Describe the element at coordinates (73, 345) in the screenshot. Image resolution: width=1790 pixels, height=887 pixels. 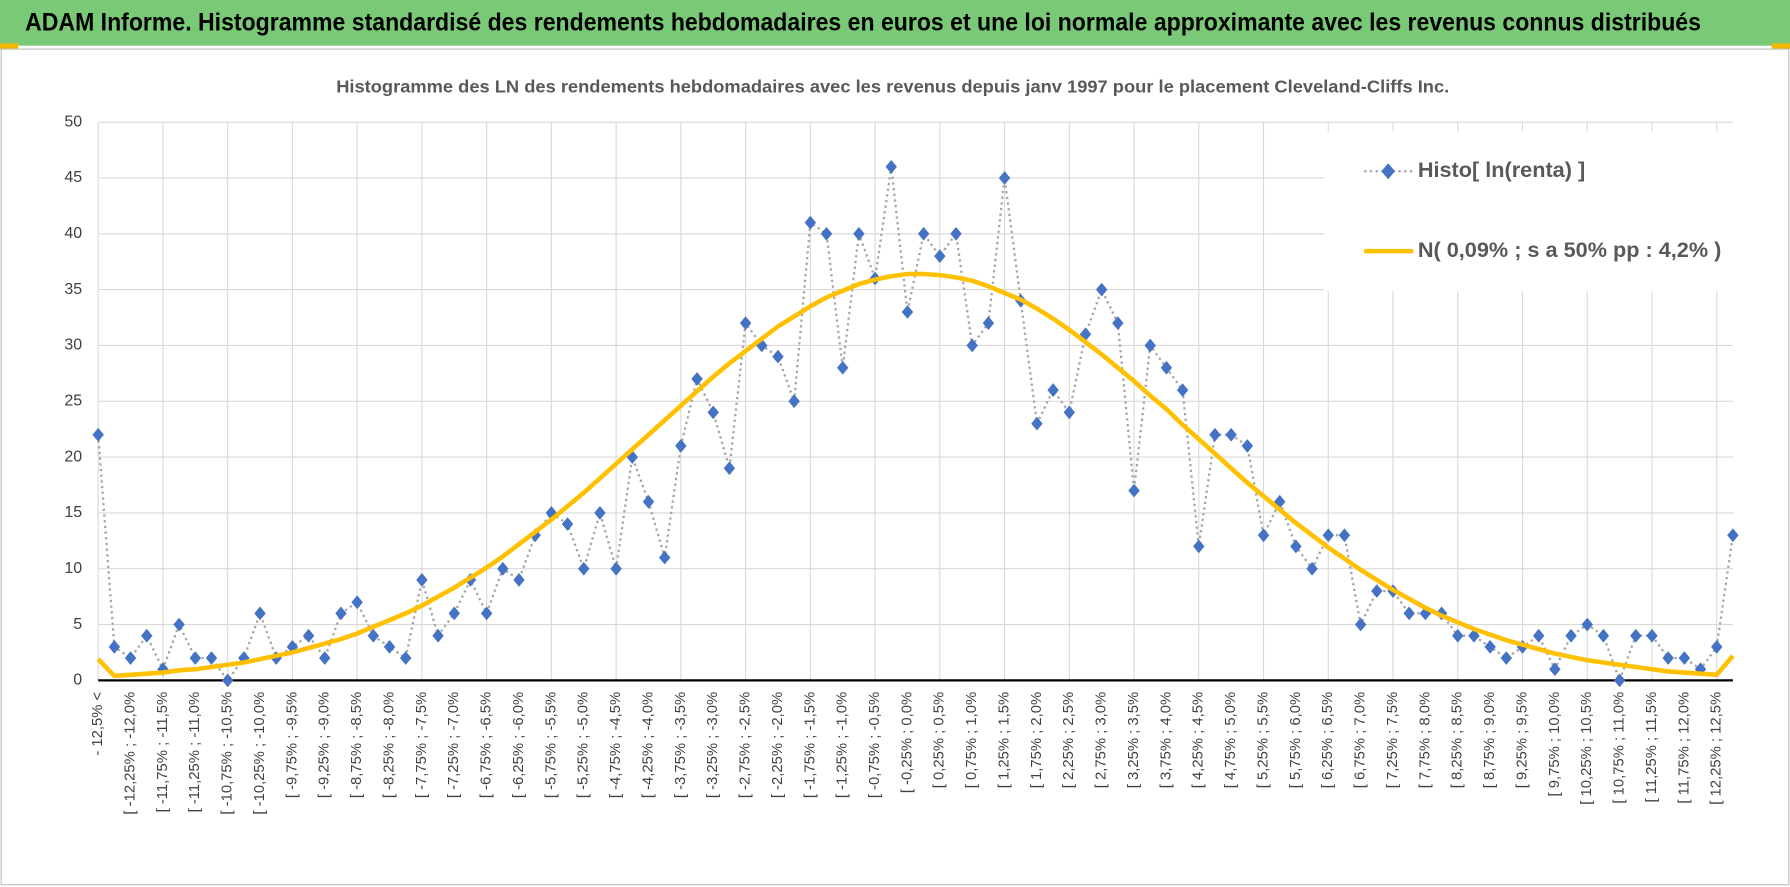
I see `y-tick-label: 30` at that location.